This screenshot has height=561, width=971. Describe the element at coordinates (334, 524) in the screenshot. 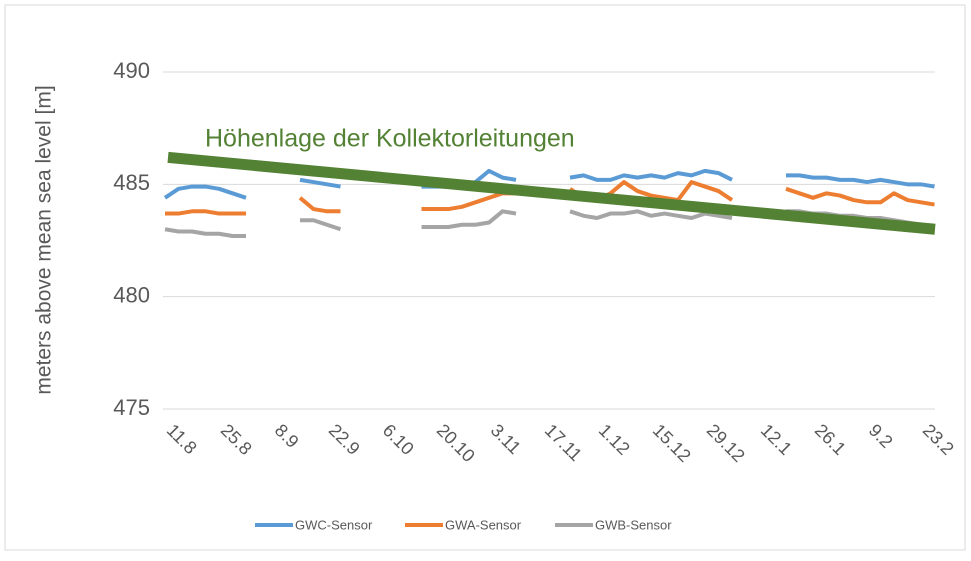

I see `legend-label: GWC-Sensor` at that location.